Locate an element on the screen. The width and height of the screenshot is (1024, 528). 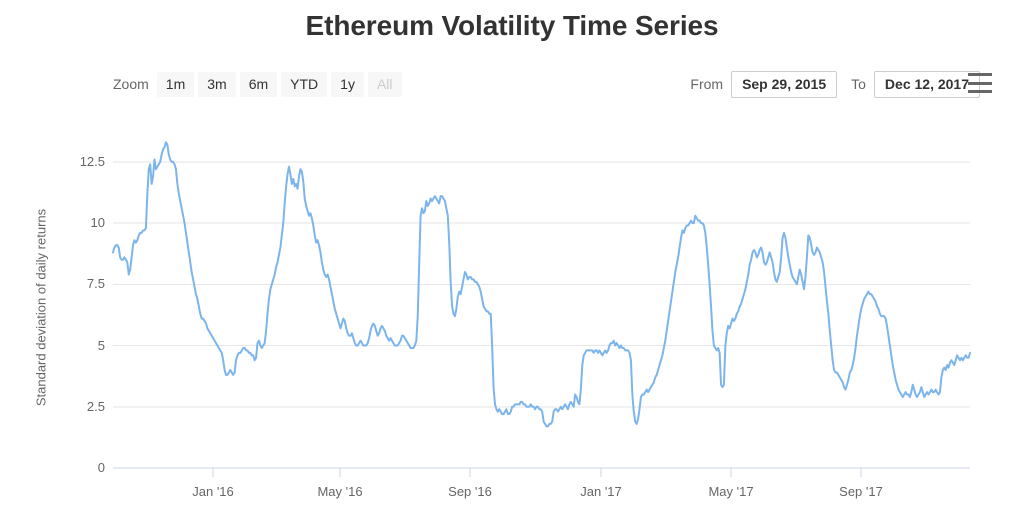
zoom-button-group: Zoom 1m 3m 6m YTD 1y All is located at coordinates (259, 84).